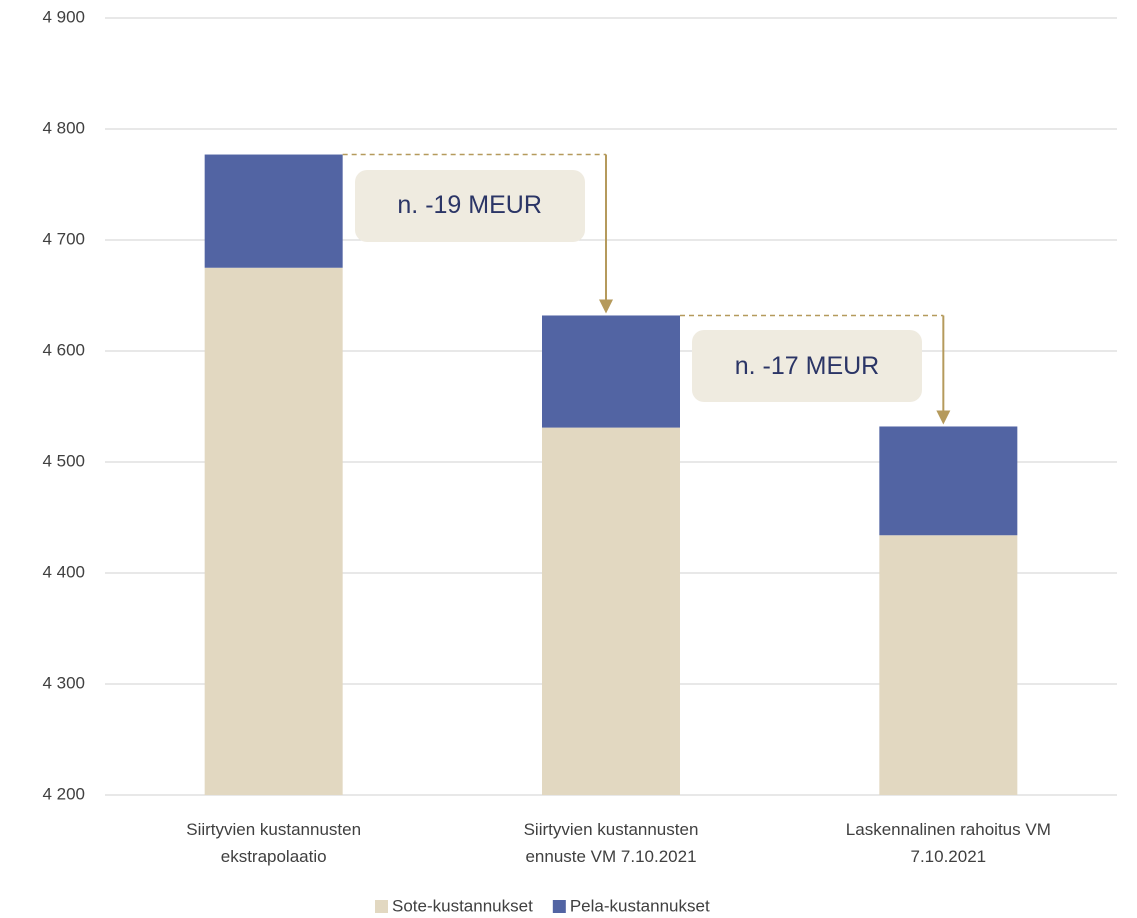 Image resolution: width=1137 pixels, height=918 pixels. Describe the element at coordinates (63, 127) in the screenshot. I see `y-tick-label: 4 800` at that location.